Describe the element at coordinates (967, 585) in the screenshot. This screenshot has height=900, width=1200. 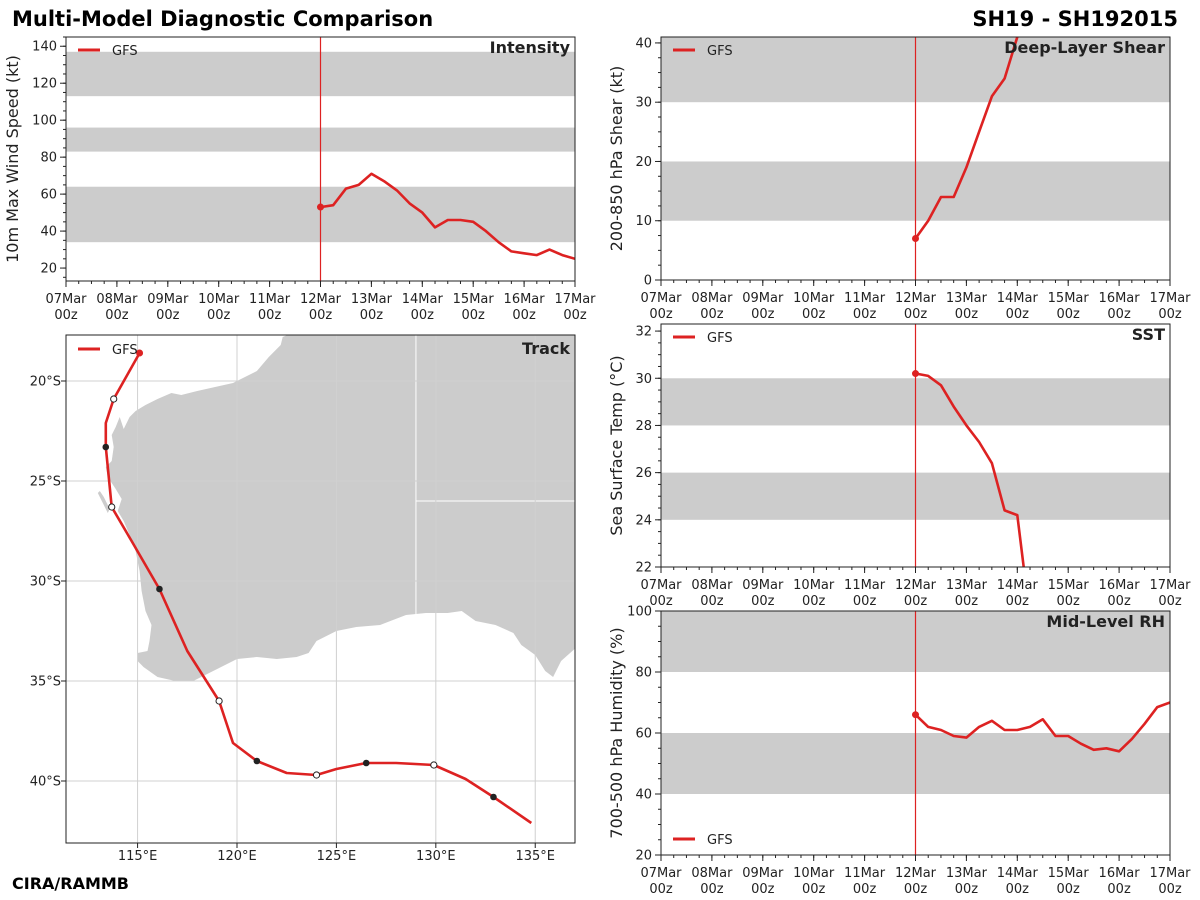
I see `sst-xtick-date: 13Mar` at that location.